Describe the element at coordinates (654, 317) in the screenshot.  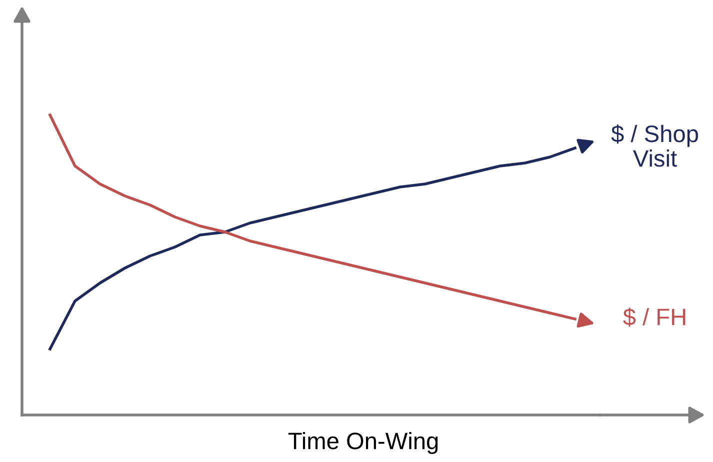
I see `legend-label: $ / FH` at that location.